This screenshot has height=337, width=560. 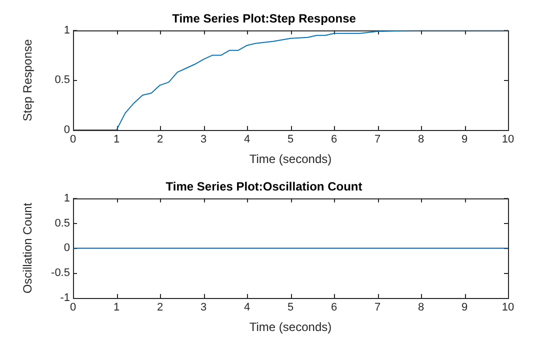 I want to click on y-axis-title: Oscillation Count, so click(x=27, y=248).